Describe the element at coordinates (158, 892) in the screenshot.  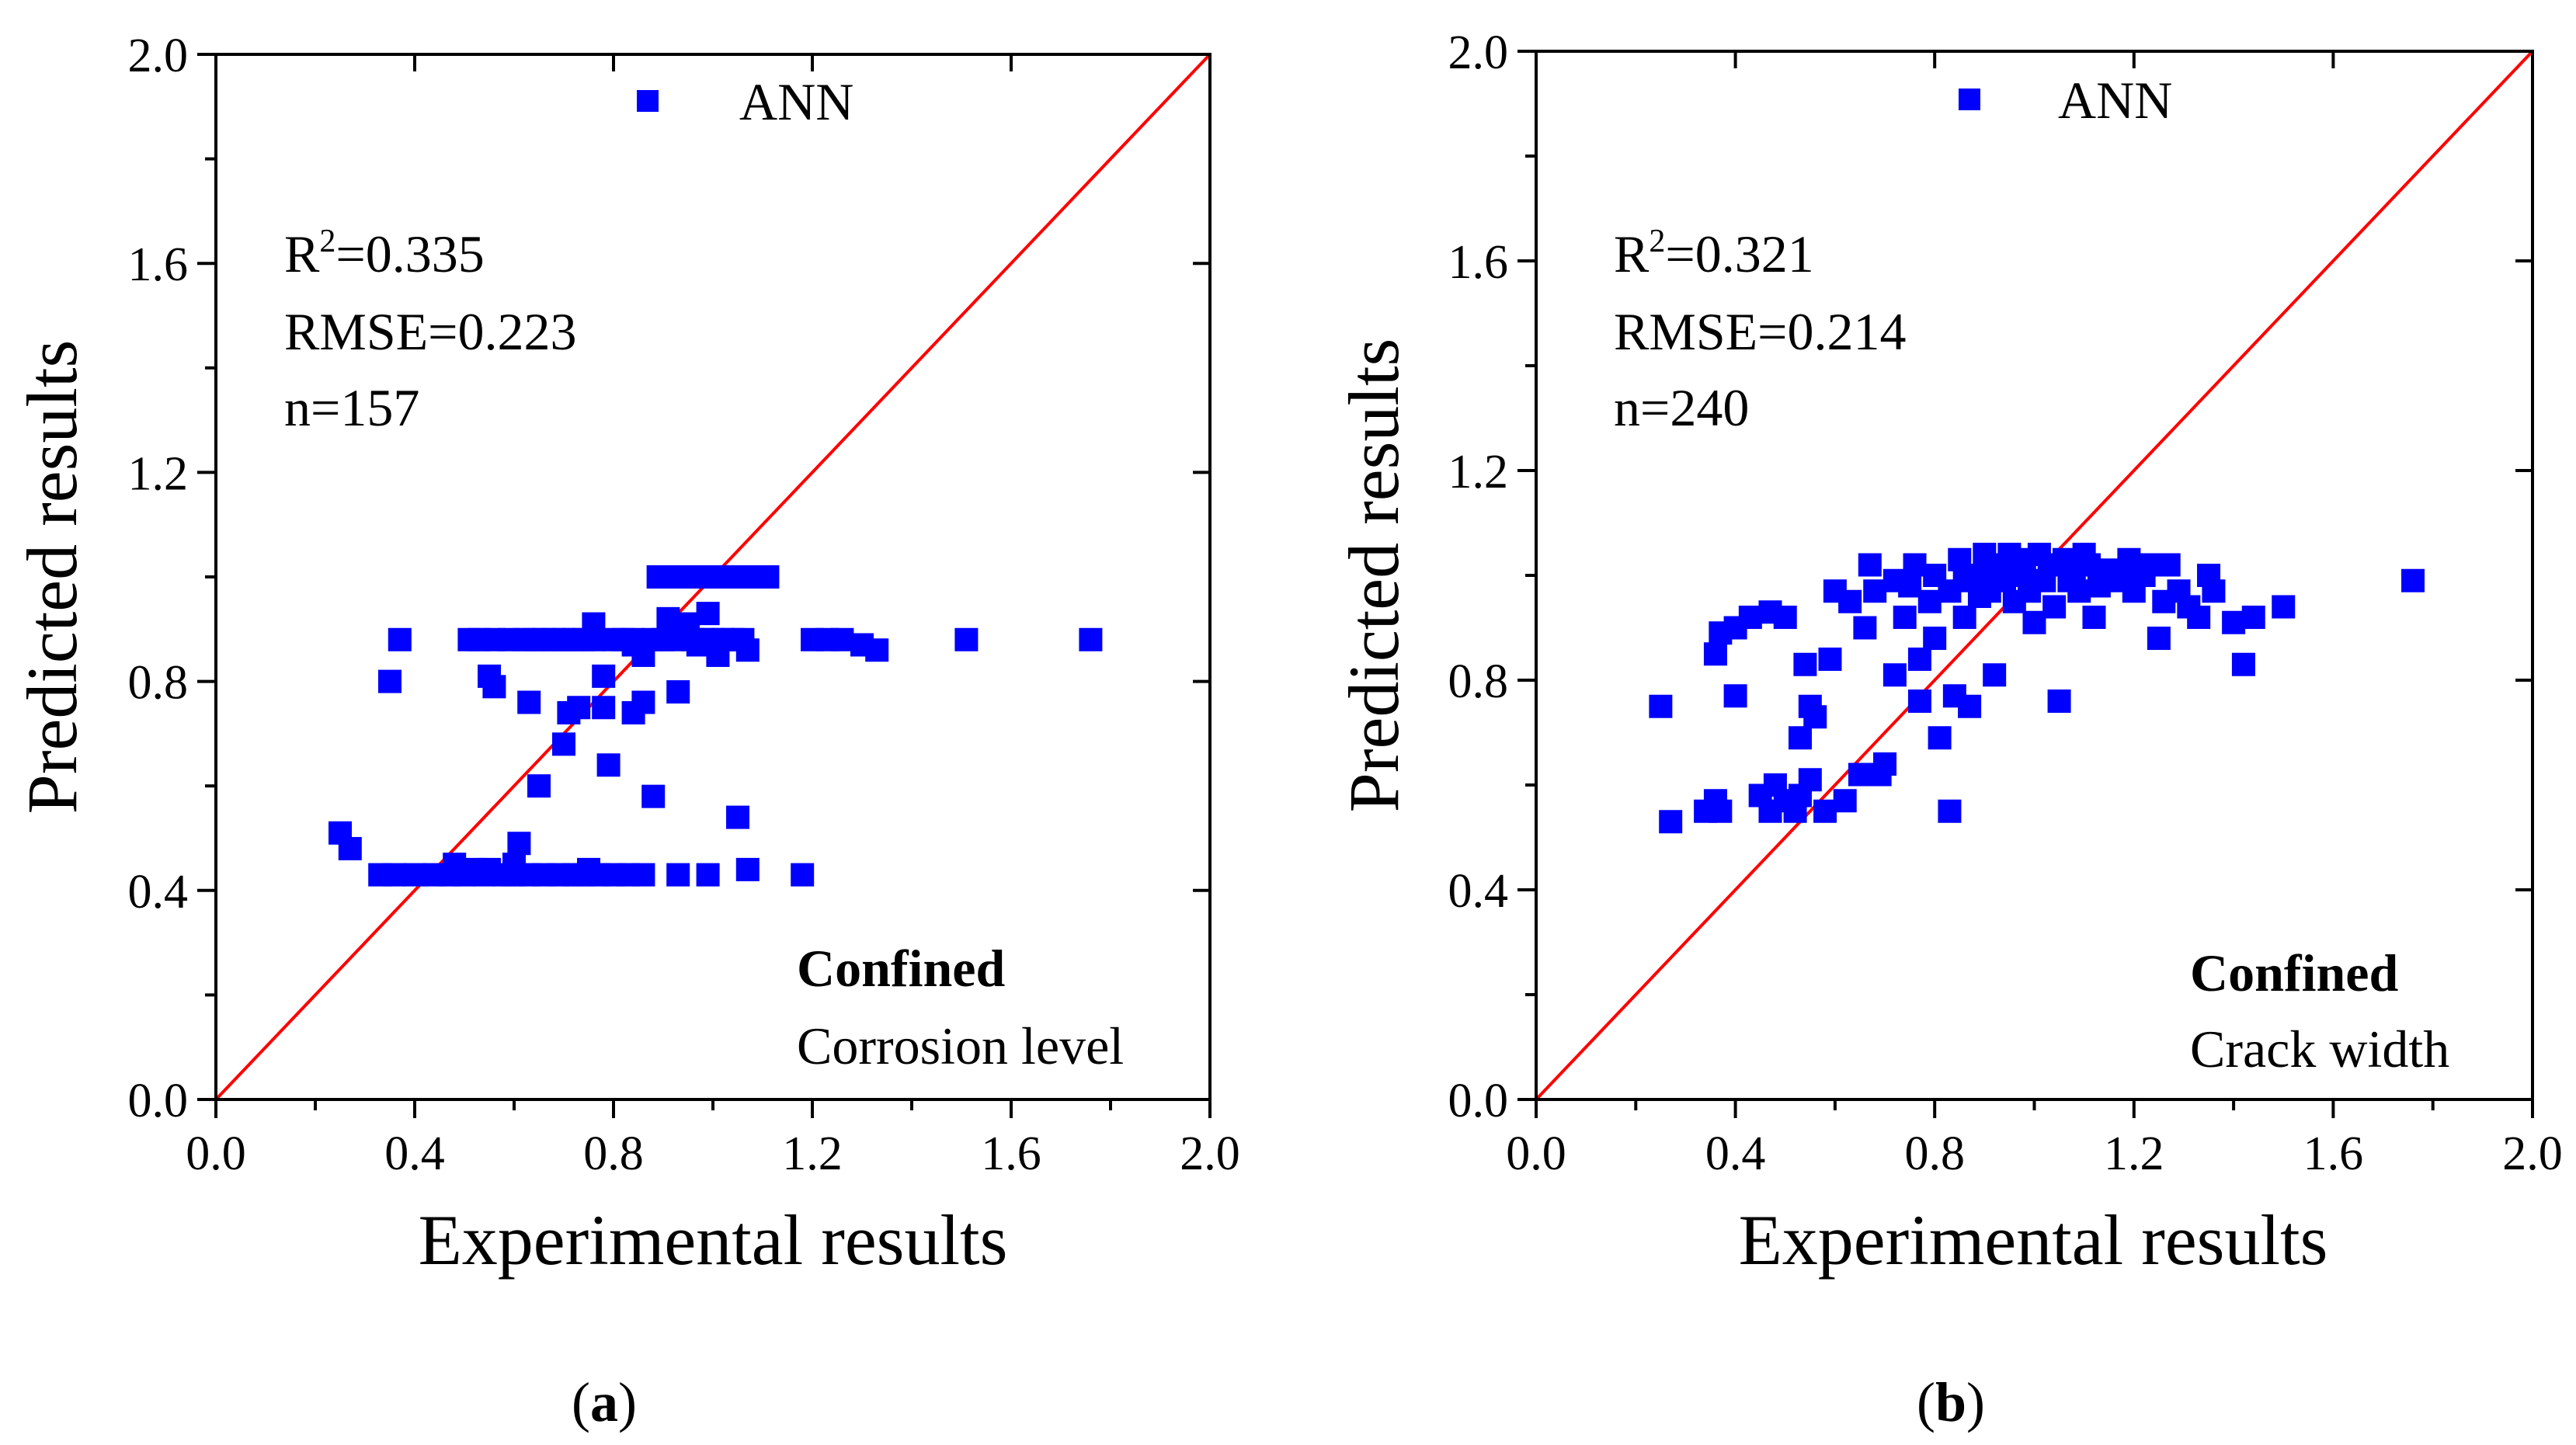
I see `y-tick-label-a-1: 0.4` at that location.